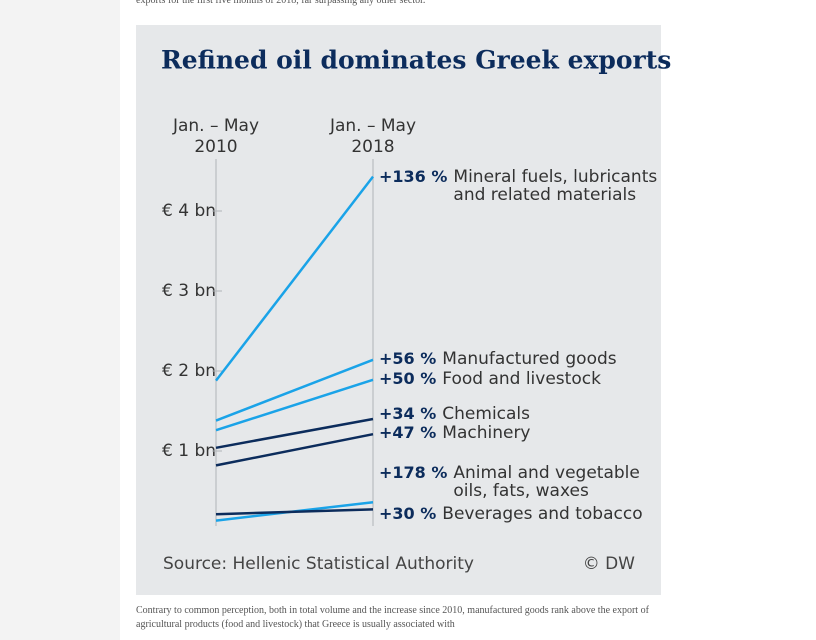 The height and width of the screenshot is (640, 816). I want to click on change-label: +34 %, so click(408, 413).